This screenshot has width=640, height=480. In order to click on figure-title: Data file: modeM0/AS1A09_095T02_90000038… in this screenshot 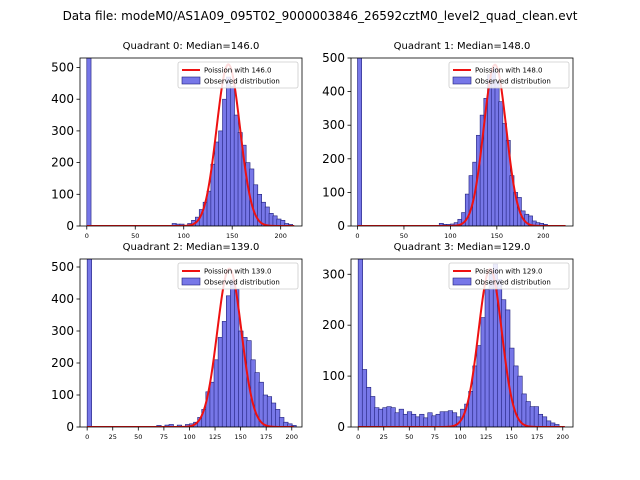, I will do `click(320, 16)`.